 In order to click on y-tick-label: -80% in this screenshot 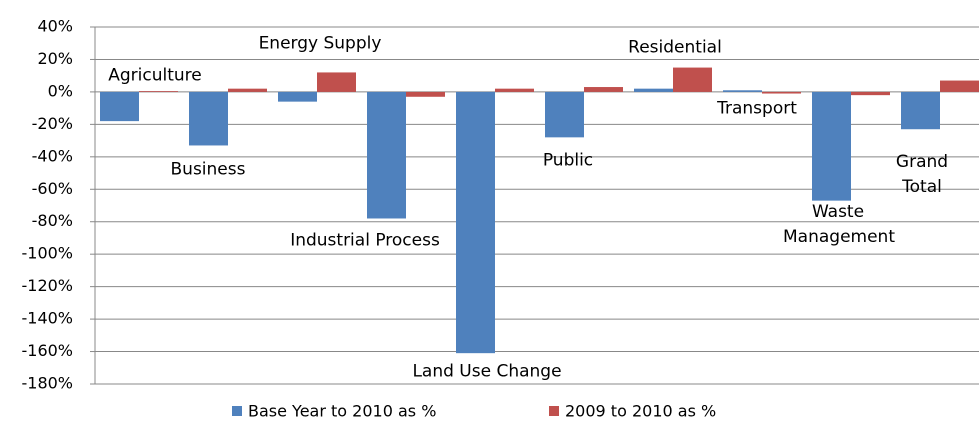, I will do `click(52, 220)`.